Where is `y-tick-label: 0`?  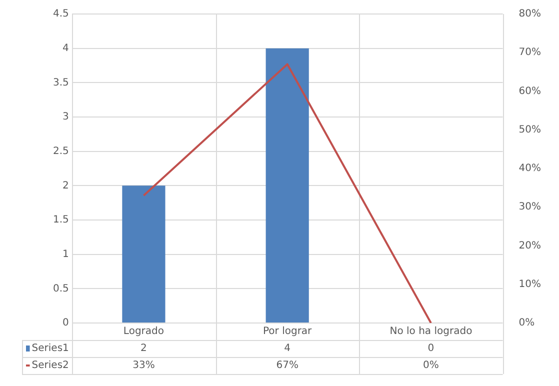 y-tick-label: 0 is located at coordinates (65, 323).